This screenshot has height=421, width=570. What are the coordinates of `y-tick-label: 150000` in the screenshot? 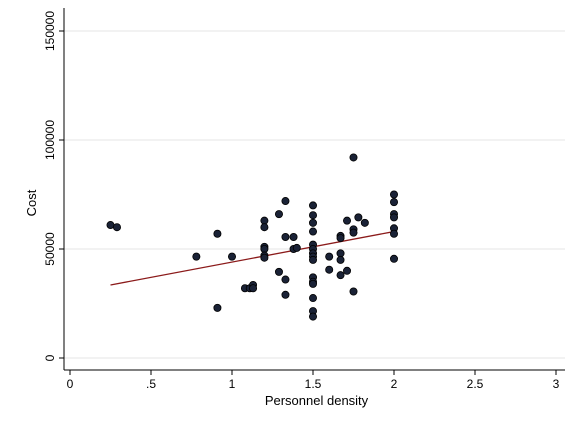 It's located at (50, 31).